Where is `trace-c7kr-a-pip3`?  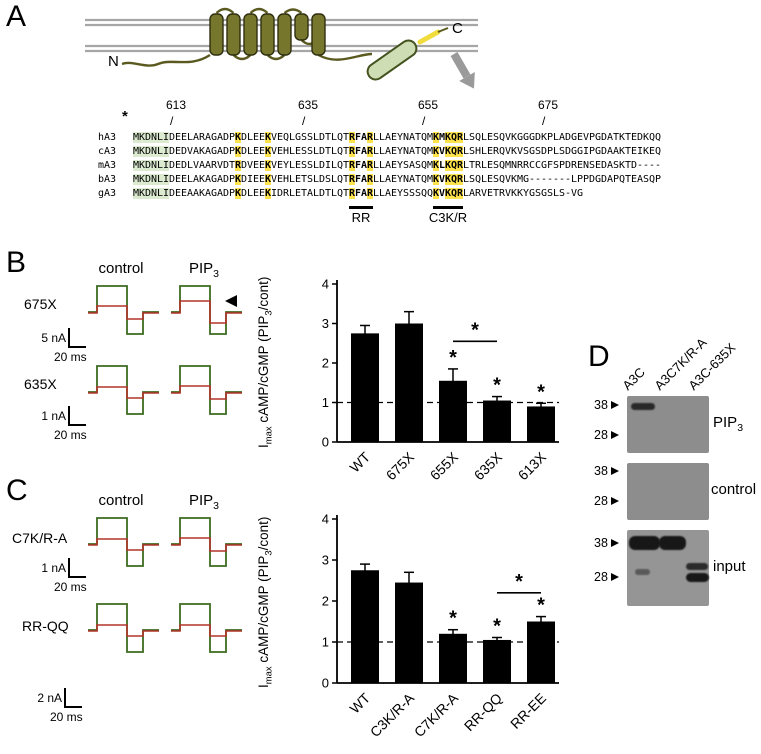 trace-c7kr-a-pip3 is located at coordinates (206, 542).